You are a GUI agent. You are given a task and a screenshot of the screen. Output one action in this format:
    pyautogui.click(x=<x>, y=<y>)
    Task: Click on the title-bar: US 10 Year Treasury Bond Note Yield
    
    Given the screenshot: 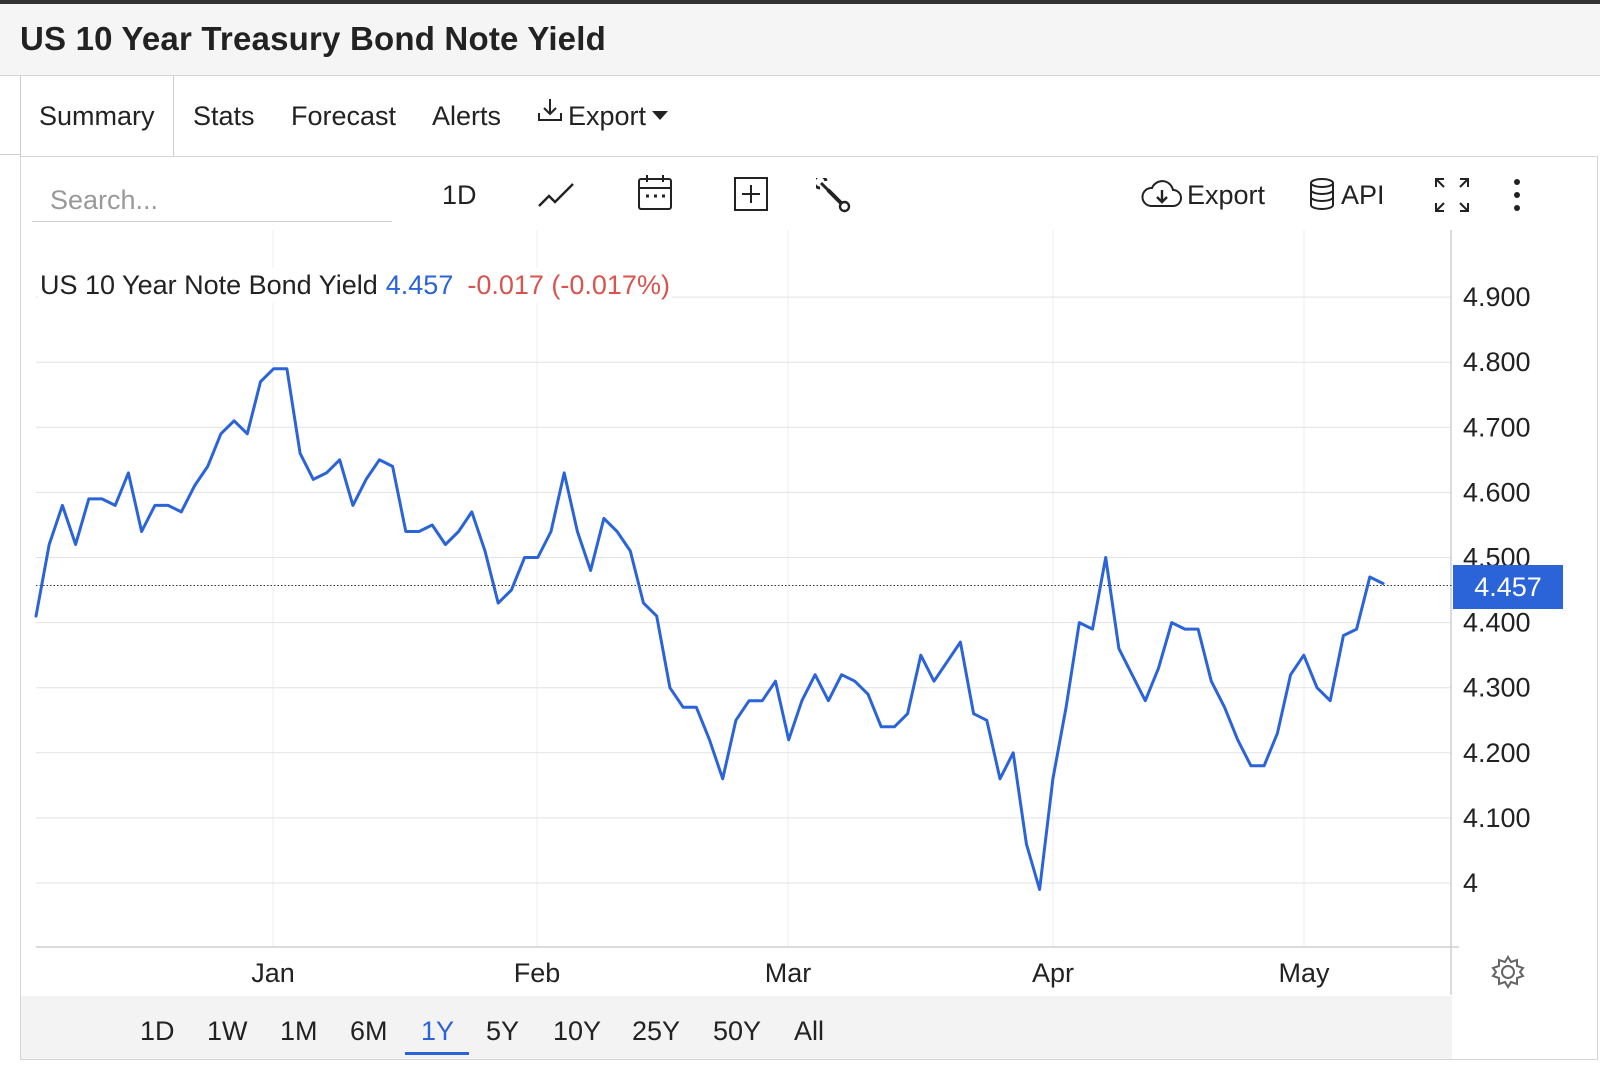 What is the action you would take?
    pyautogui.click(x=800, y=40)
    